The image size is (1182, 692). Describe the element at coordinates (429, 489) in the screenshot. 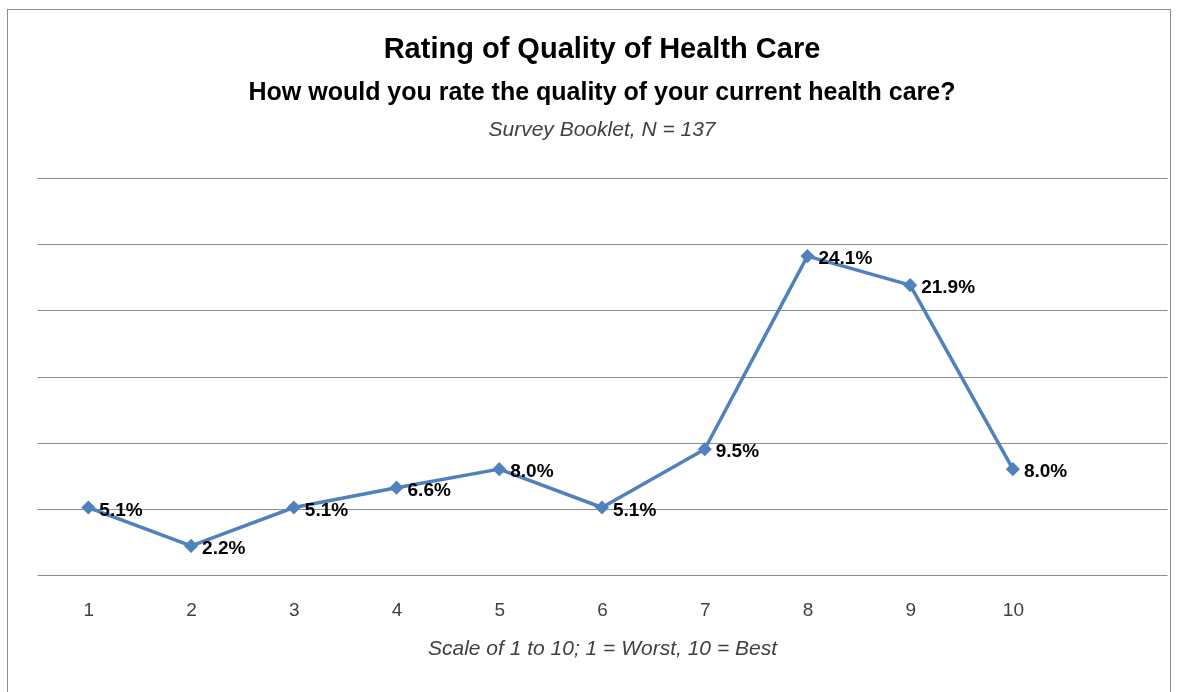

I see `data-label: 6.6%` at that location.